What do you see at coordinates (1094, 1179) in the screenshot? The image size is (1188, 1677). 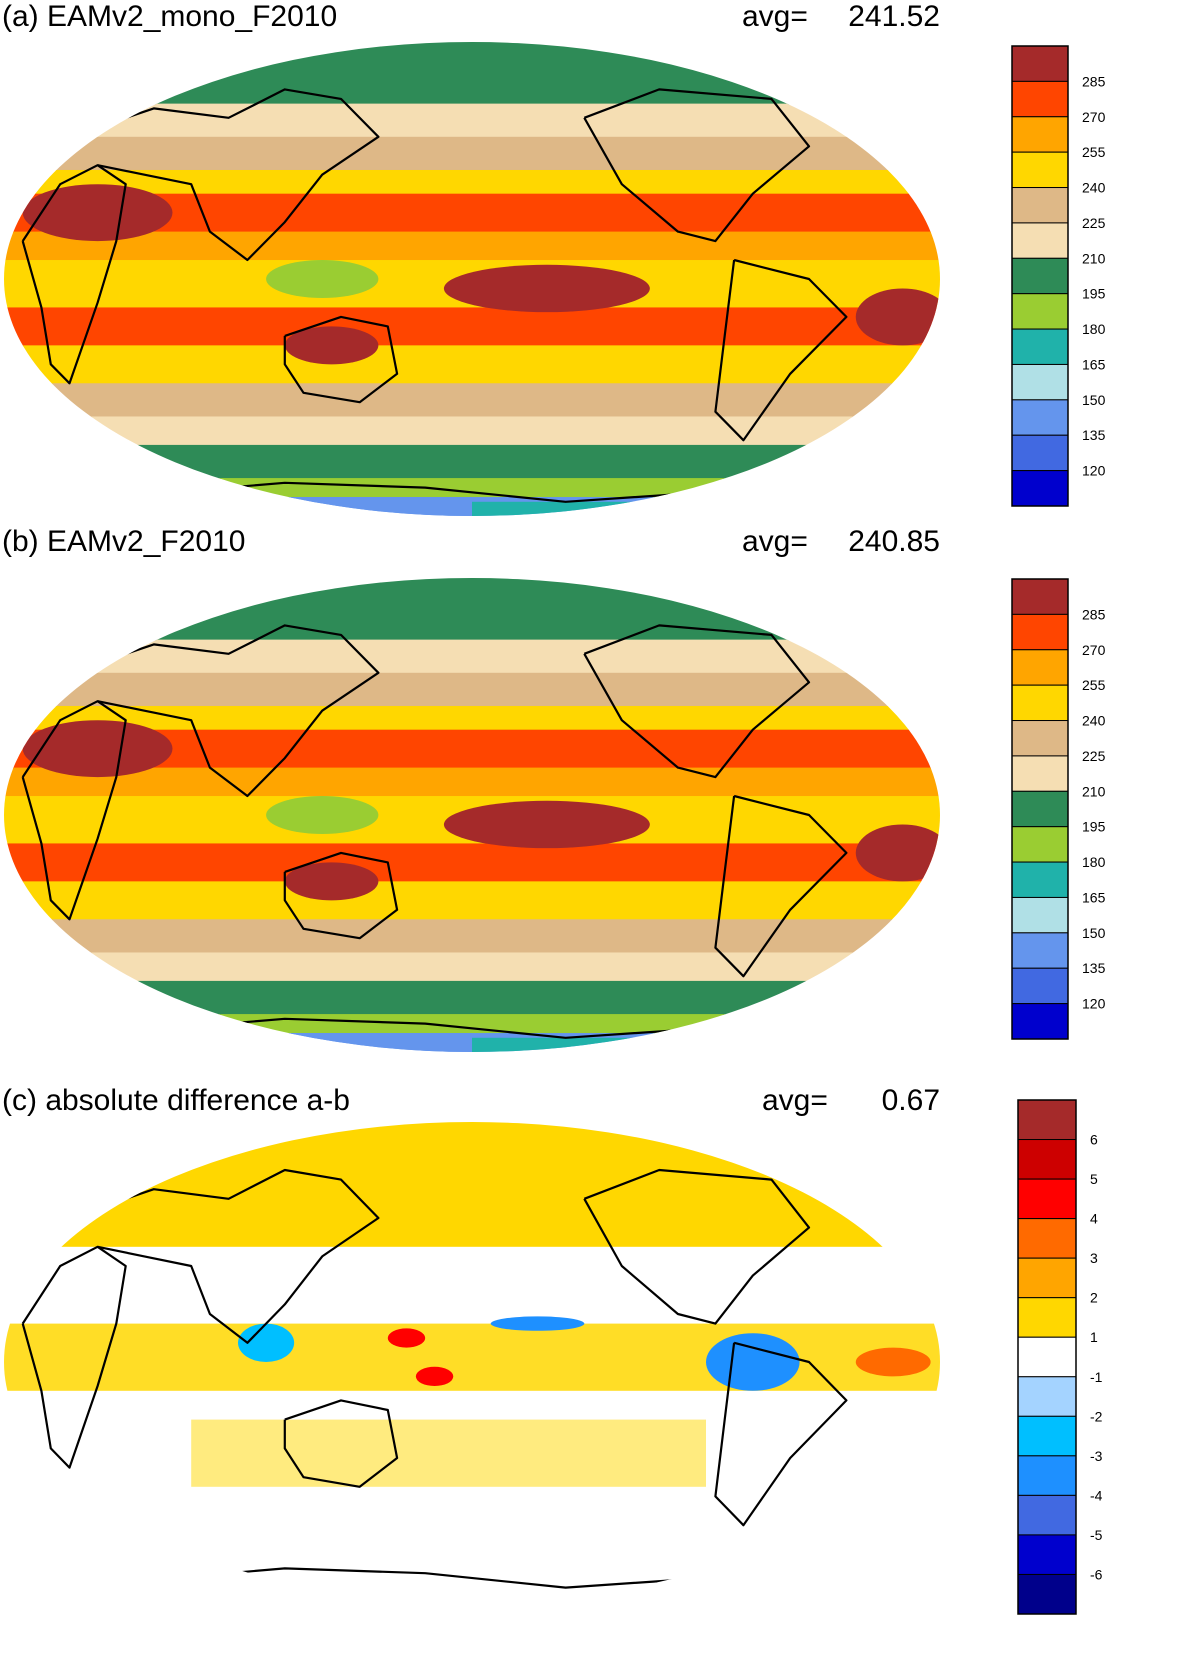 I see `colorbar-tick-label: 5` at bounding box center [1094, 1179].